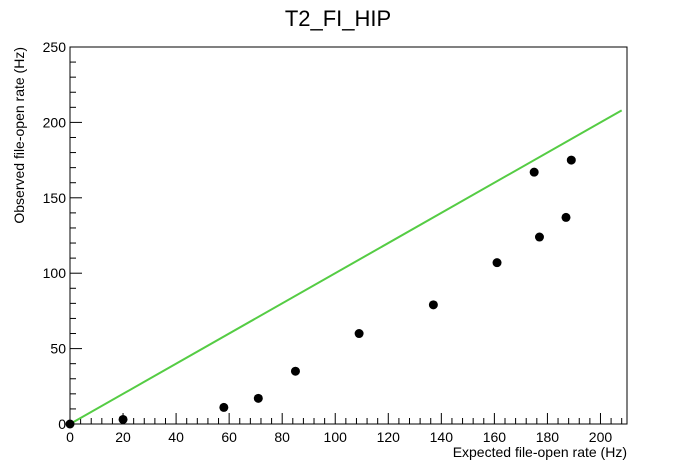 Image resolution: width=696 pixels, height=472 pixels. I want to click on y-axis-label: Observed file-open rate (Hz), so click(19, 135).